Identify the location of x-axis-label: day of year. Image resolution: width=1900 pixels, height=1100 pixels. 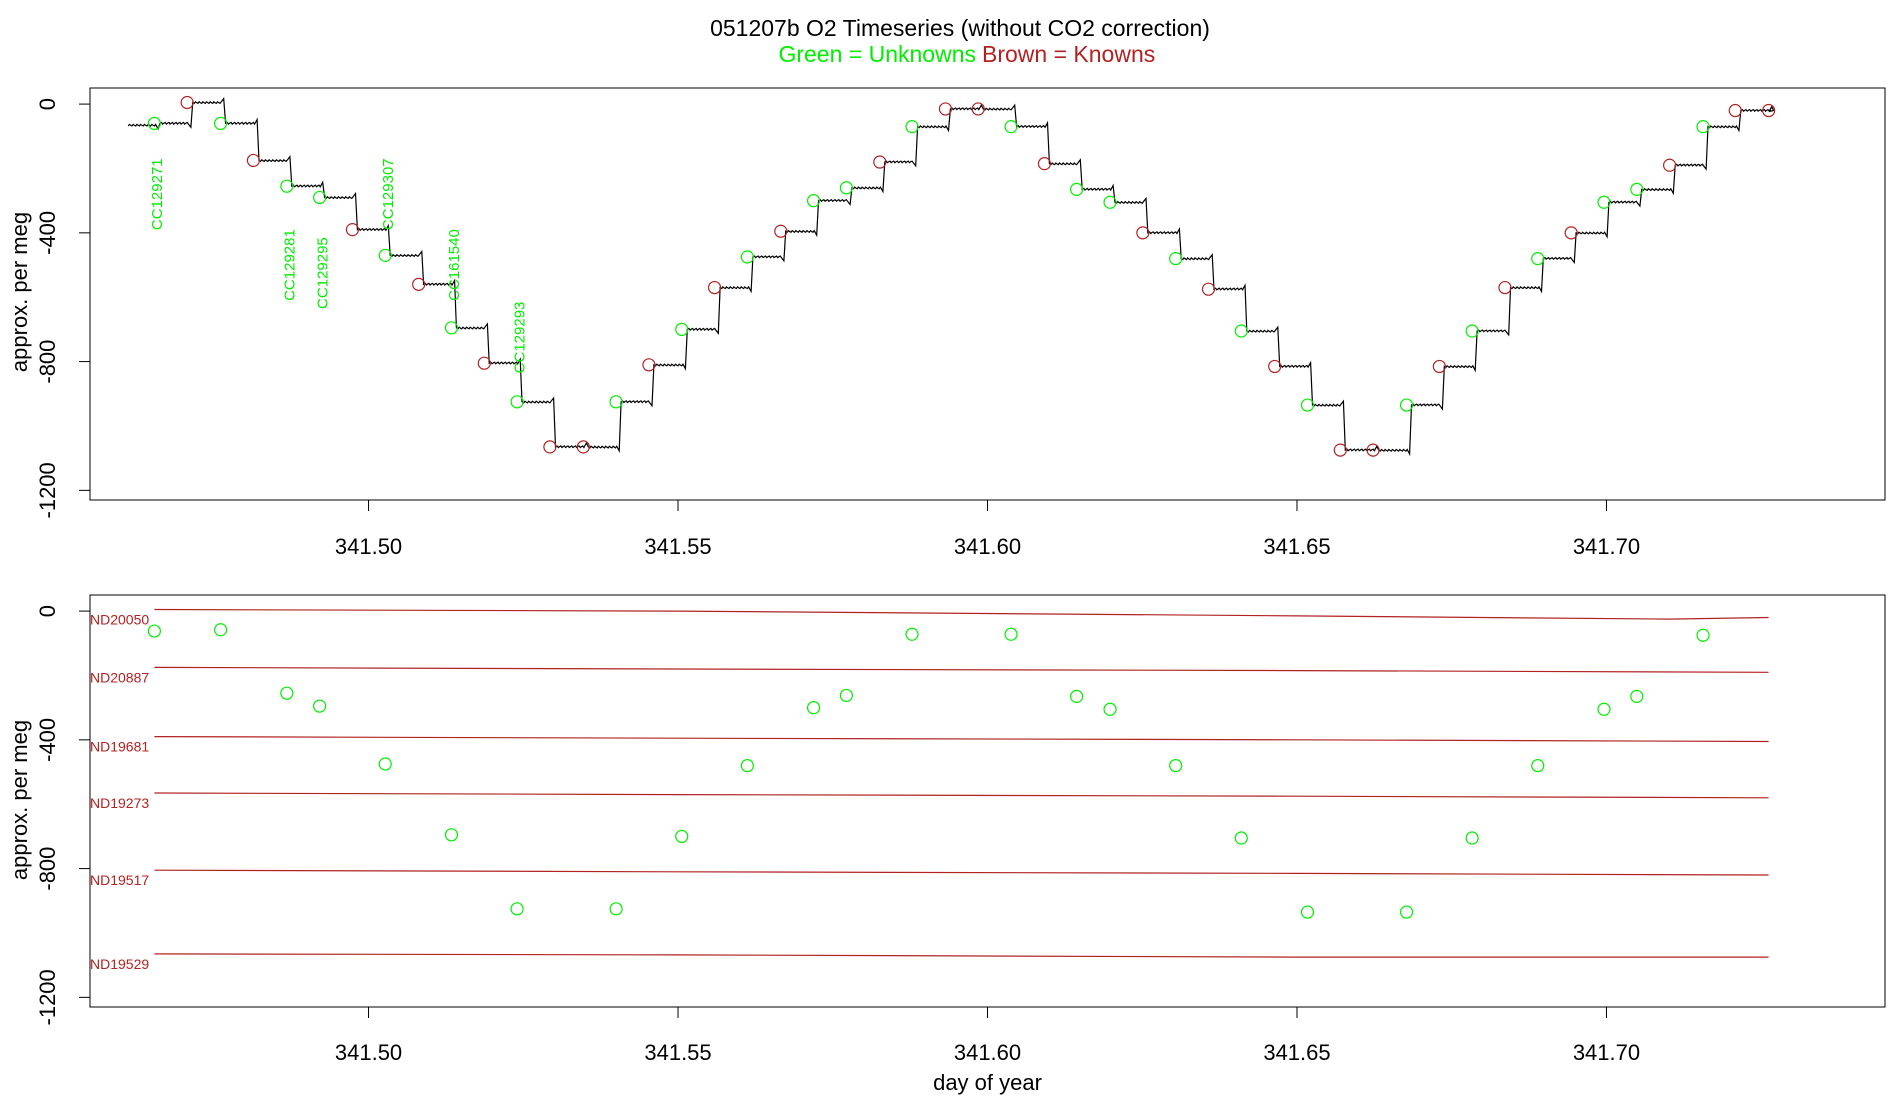
(987, 1082).